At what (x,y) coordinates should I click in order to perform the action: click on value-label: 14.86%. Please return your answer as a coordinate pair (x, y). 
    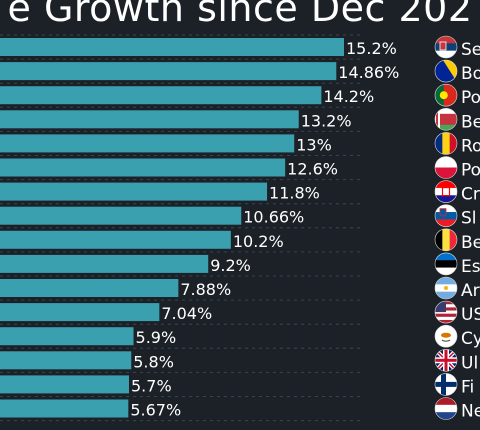
    Looking at the image, I should click on (368, 72).